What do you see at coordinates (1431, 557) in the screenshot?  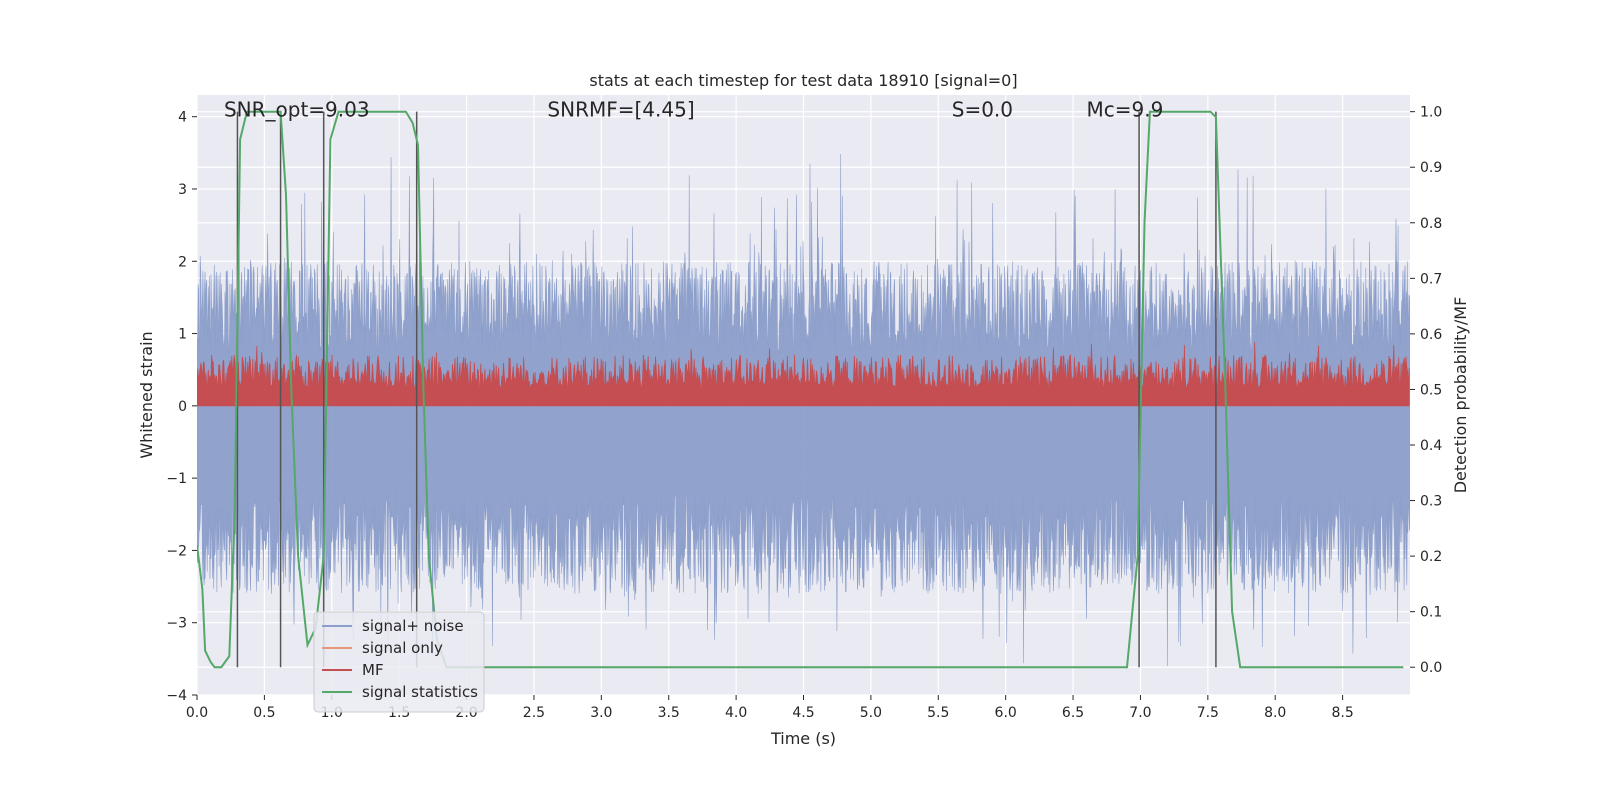 I see `y2-tick-label: 0.2` at bounding box center [1431, 557].